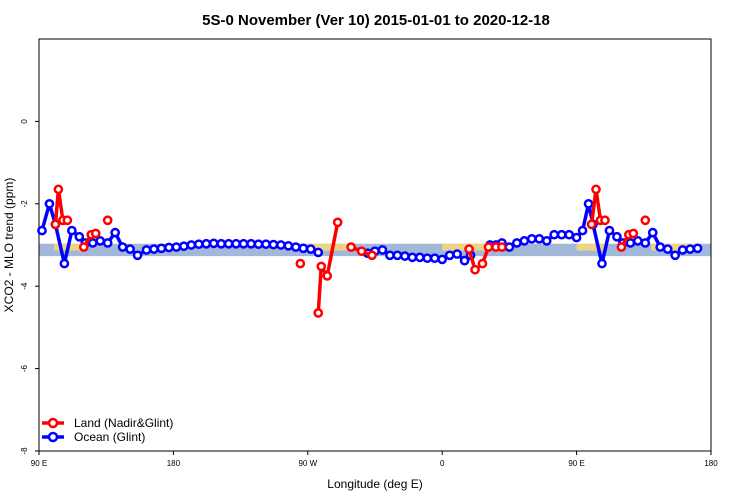 The height and width of the screenshot is (500, 750). I want to click on y-tick-label: 0, so click(24, 121).